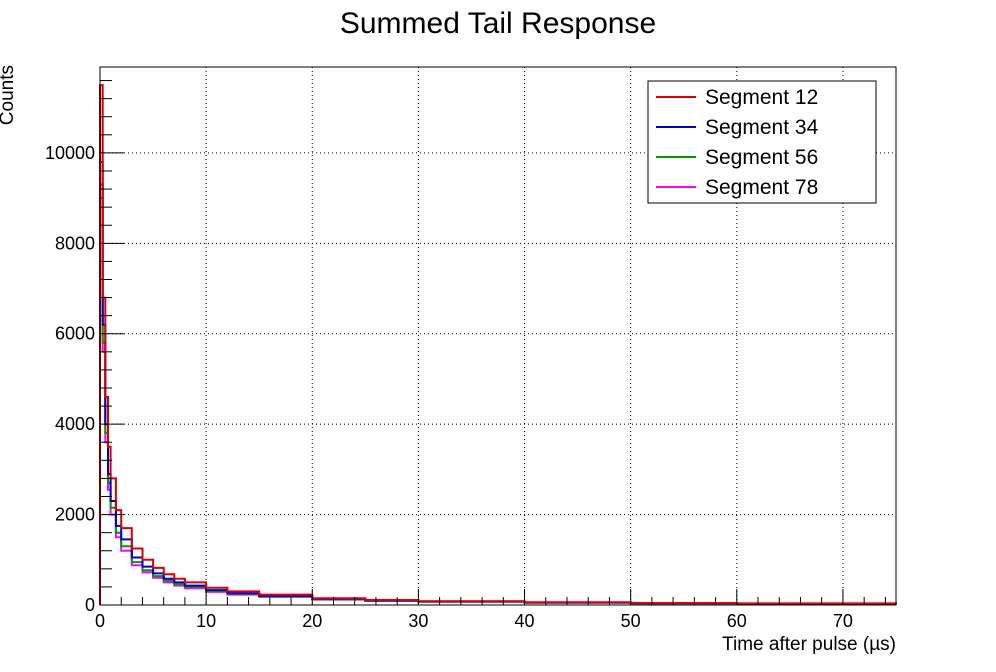 This screenshot has width=996, height=672. Describe the element at coordinates (761, 157) in the screenshot. I see `legend-label: Segment 56` at that location.